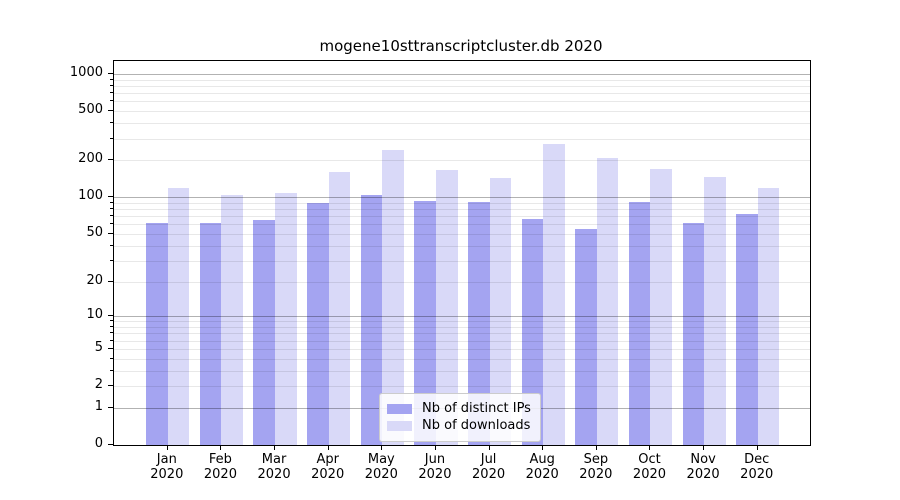 The height and width of the screenshot is (500, 900). Describe the element at coordinates (166, 459) in the screenshot. I see `x-tick-month: Jan` at that location.